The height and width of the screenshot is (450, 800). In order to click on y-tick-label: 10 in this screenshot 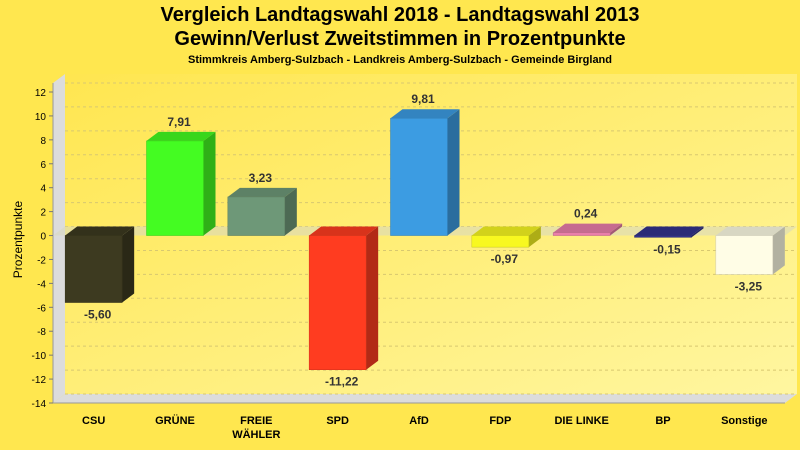, I will do `click(41, 117)`.